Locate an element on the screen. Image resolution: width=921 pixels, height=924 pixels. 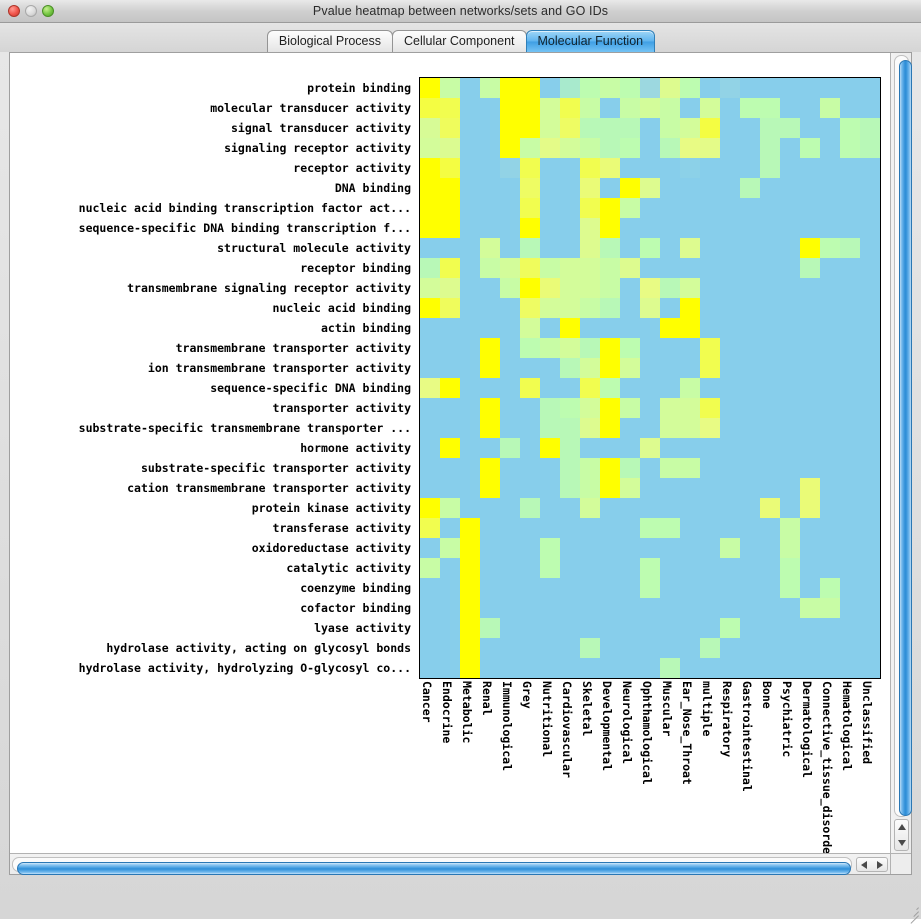
scroll-up-icon is located at coordinates (901, 827).